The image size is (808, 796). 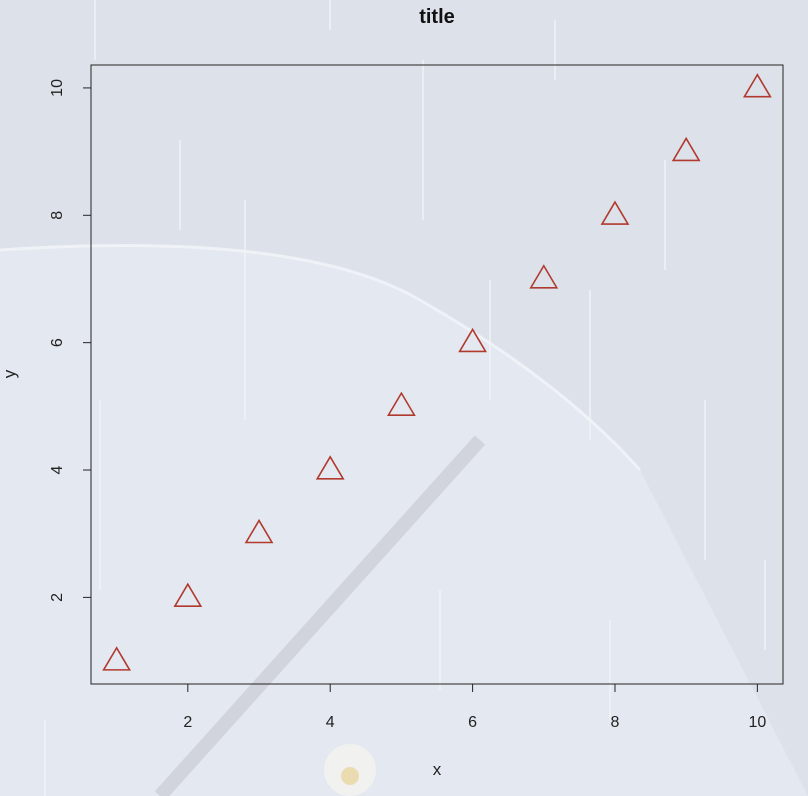 I want to click on y-axis-label: y, so click(x=9, y=373).